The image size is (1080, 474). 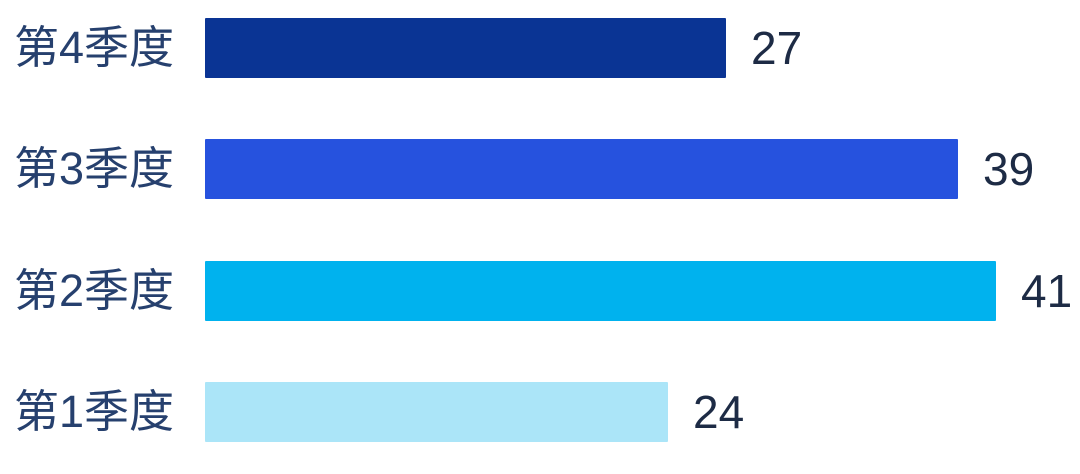 I want to click on bar-row-q2: 第2季度 41, so click(x=536, y=291).